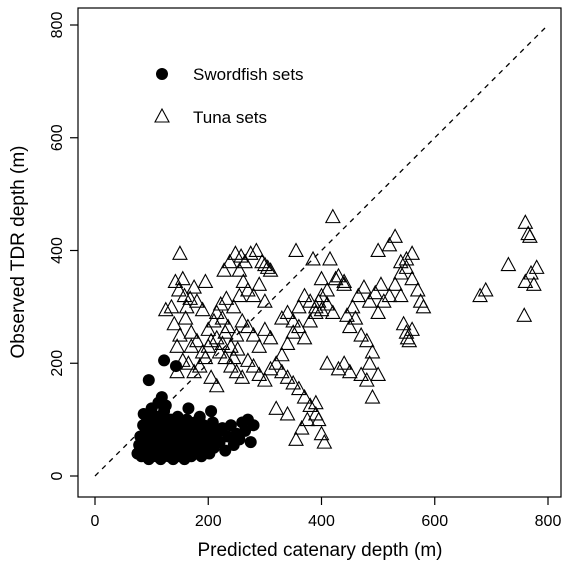 The image size is (563, 562). Describe the element at coordinates (162, 74) in the screenshot. I see `legend-swordfish-marker` at that location.